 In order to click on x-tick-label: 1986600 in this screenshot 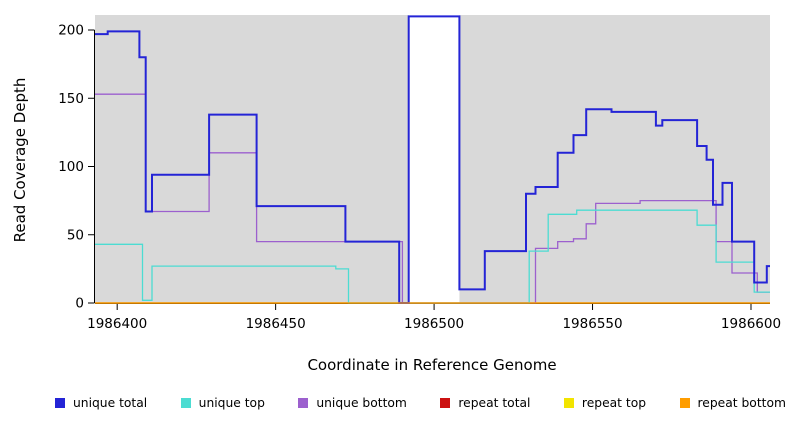, I will do `click(751, 324)`.